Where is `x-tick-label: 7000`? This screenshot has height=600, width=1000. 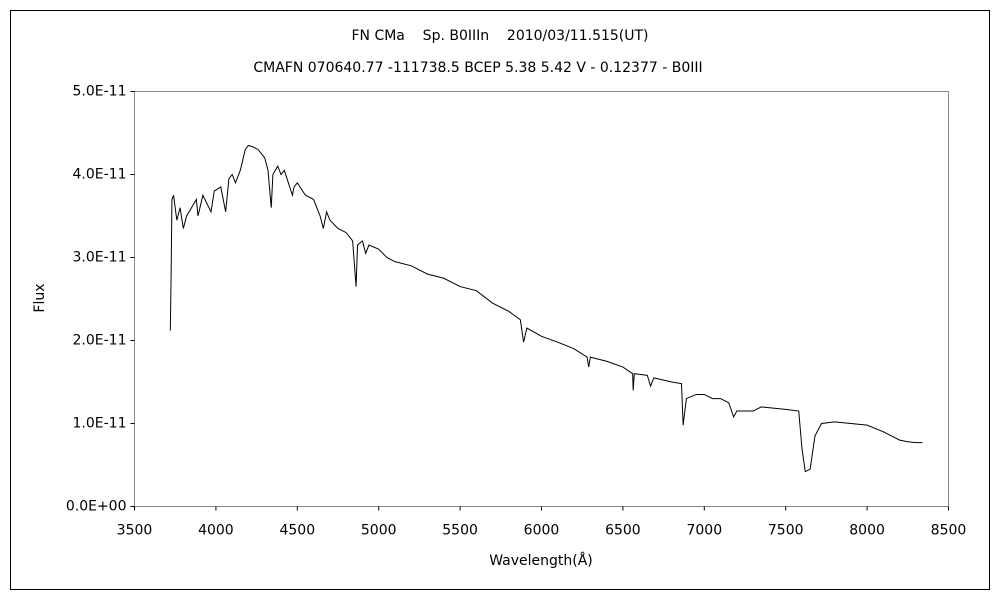
x-tick-label: 7000 is located at coordinates (704, 531).